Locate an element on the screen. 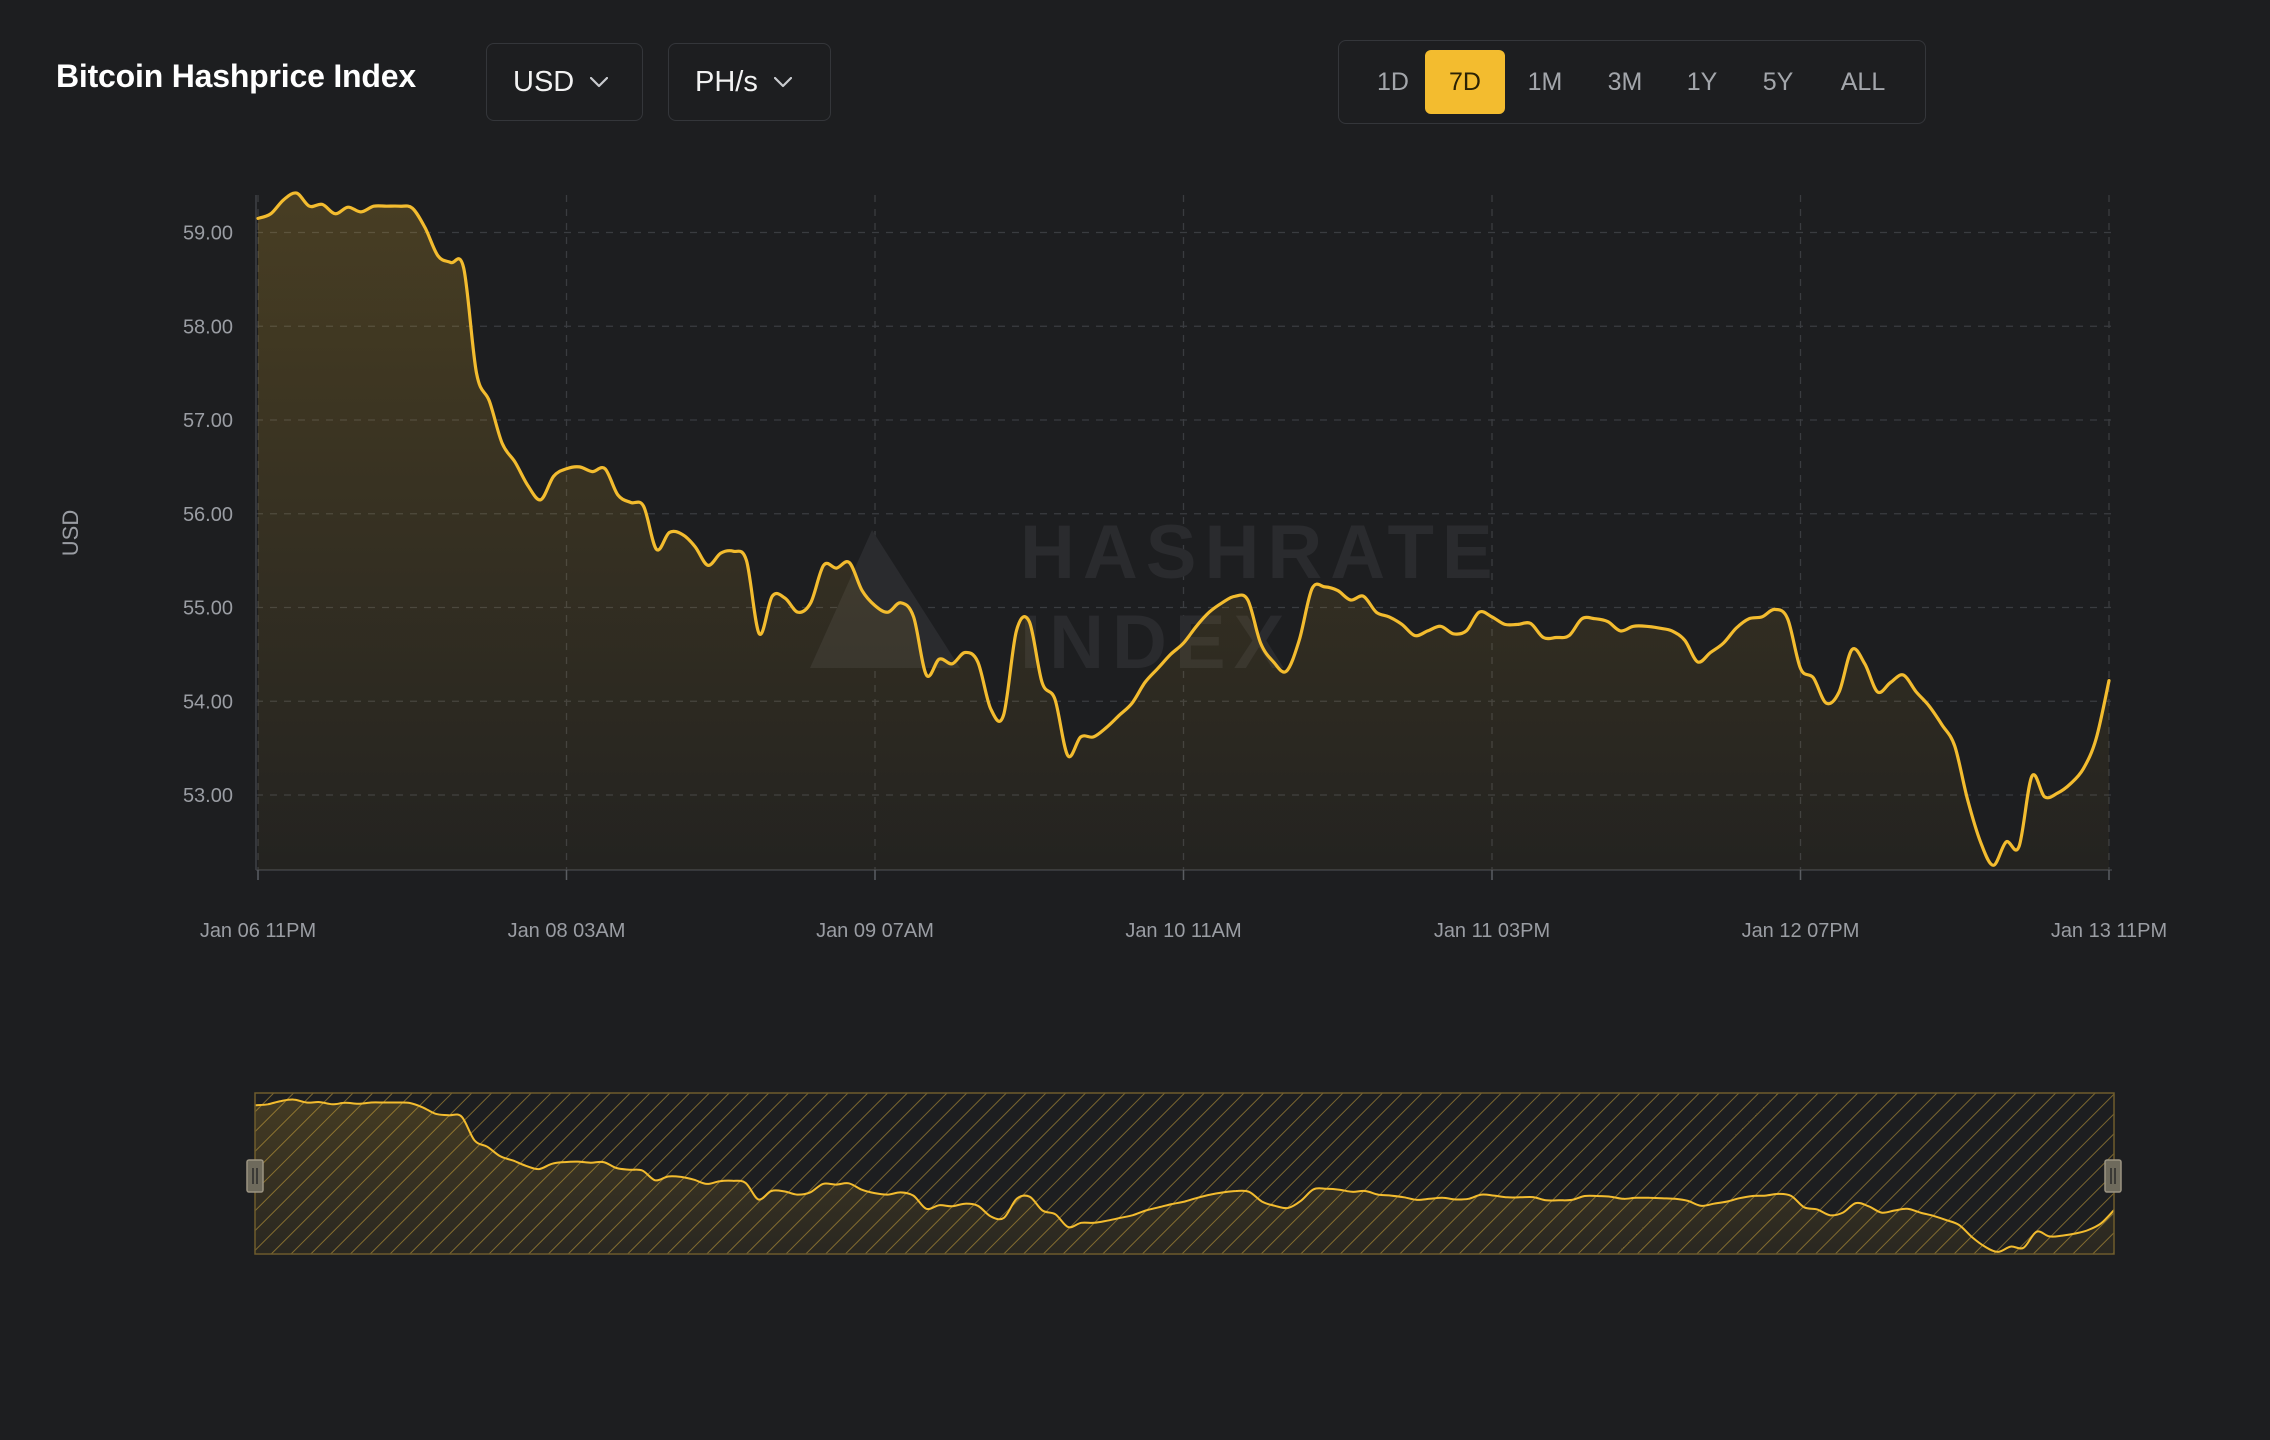  range-button-3m: 3M is located at coordinates (1625, 81).